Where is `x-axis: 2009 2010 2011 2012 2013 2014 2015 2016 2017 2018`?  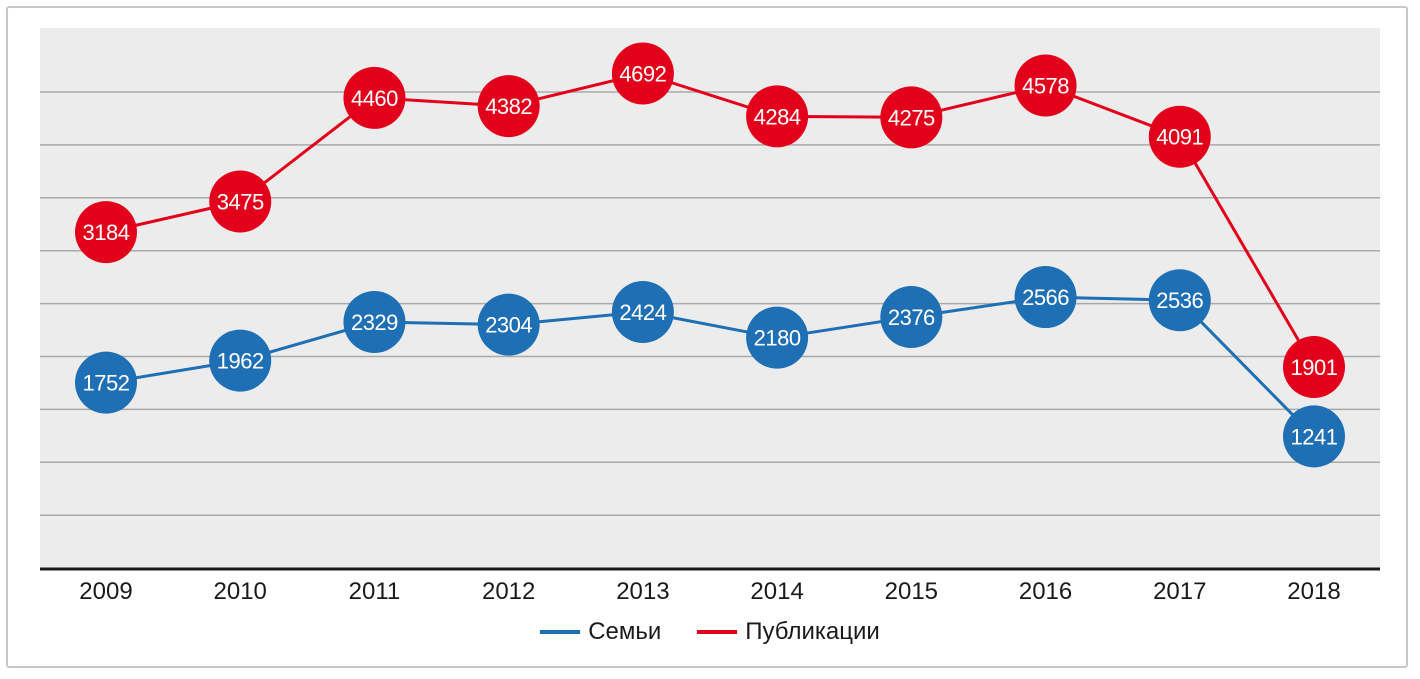
x-axis: 2009 2010 2011 2012 2013 2014 2015 2016 2017 2018 is located at coordinates (710, 586).